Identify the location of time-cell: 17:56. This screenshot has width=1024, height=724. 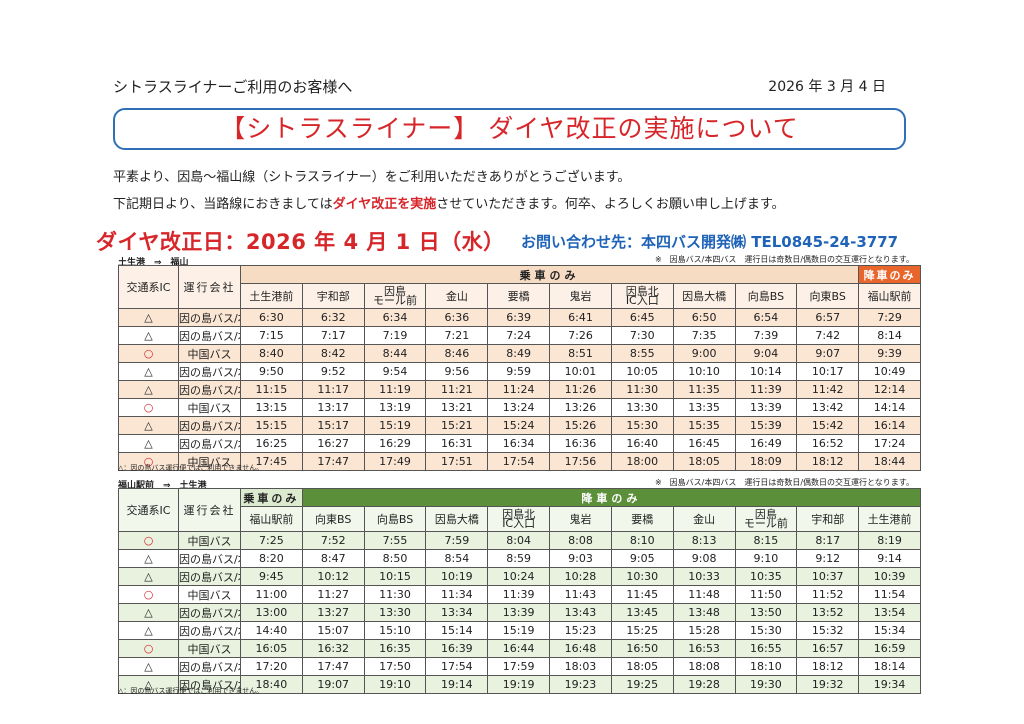
(580, 461).